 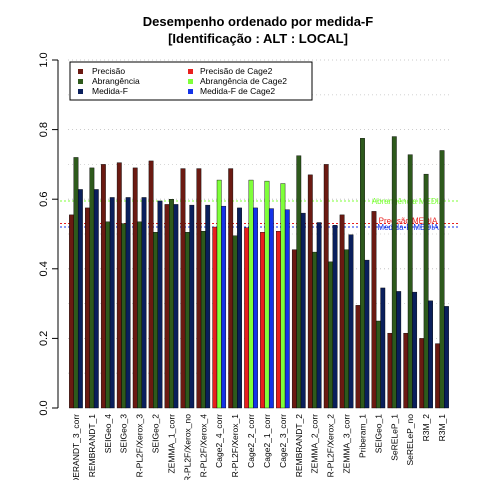 I want to click on chart-title: Desempenho ordenado por medida-F, so click(x=258, y=21).